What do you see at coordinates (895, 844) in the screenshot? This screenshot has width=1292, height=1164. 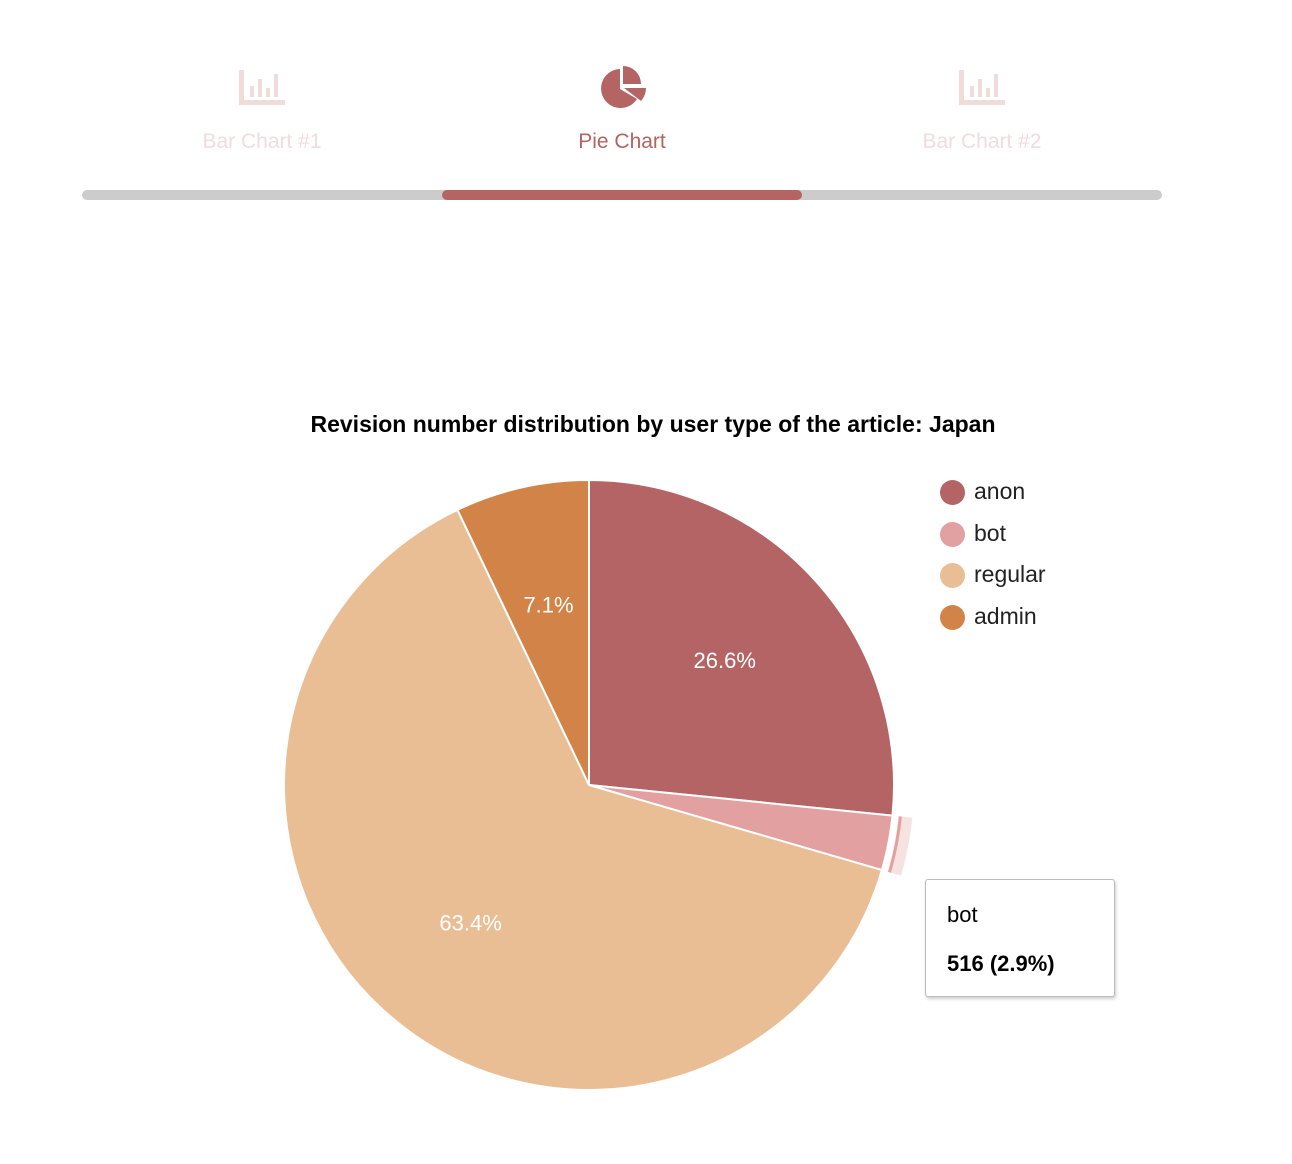 I see `pie-slice-highlight-edge` at bounding box center [895, 844].